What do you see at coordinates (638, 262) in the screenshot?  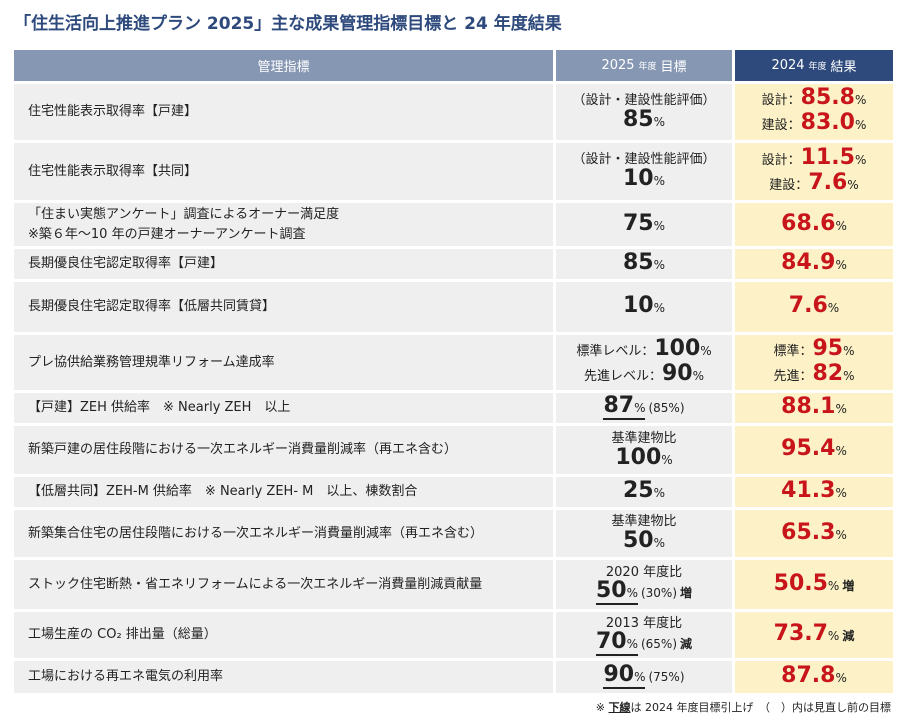 I see `value: 85` at bounding box center [638, 262].